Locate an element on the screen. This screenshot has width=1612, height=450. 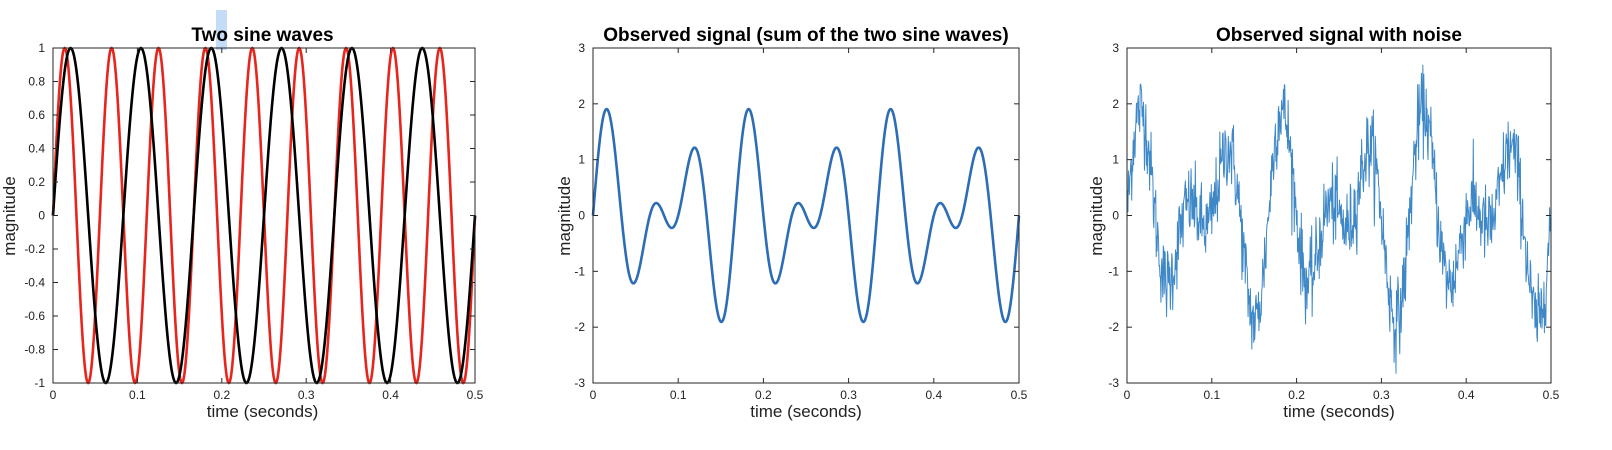
chart-title: Observed signal with noise is located at coordinates (1339, 35).